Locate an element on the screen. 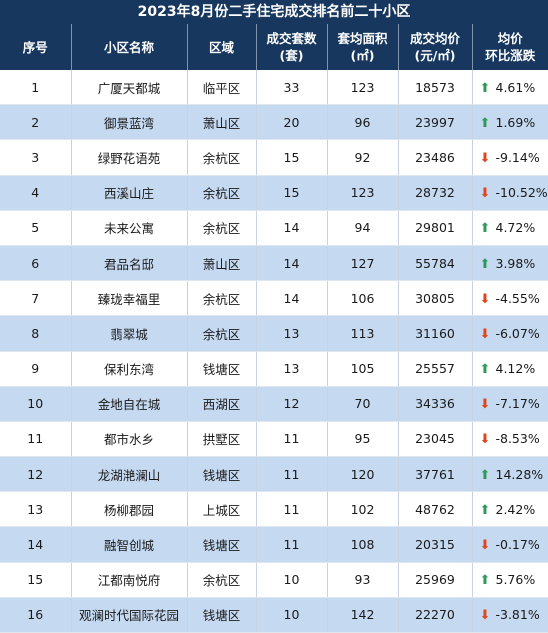 The image size is (548, 633). cell-price: 55784 is located at coordinates (435, 263).